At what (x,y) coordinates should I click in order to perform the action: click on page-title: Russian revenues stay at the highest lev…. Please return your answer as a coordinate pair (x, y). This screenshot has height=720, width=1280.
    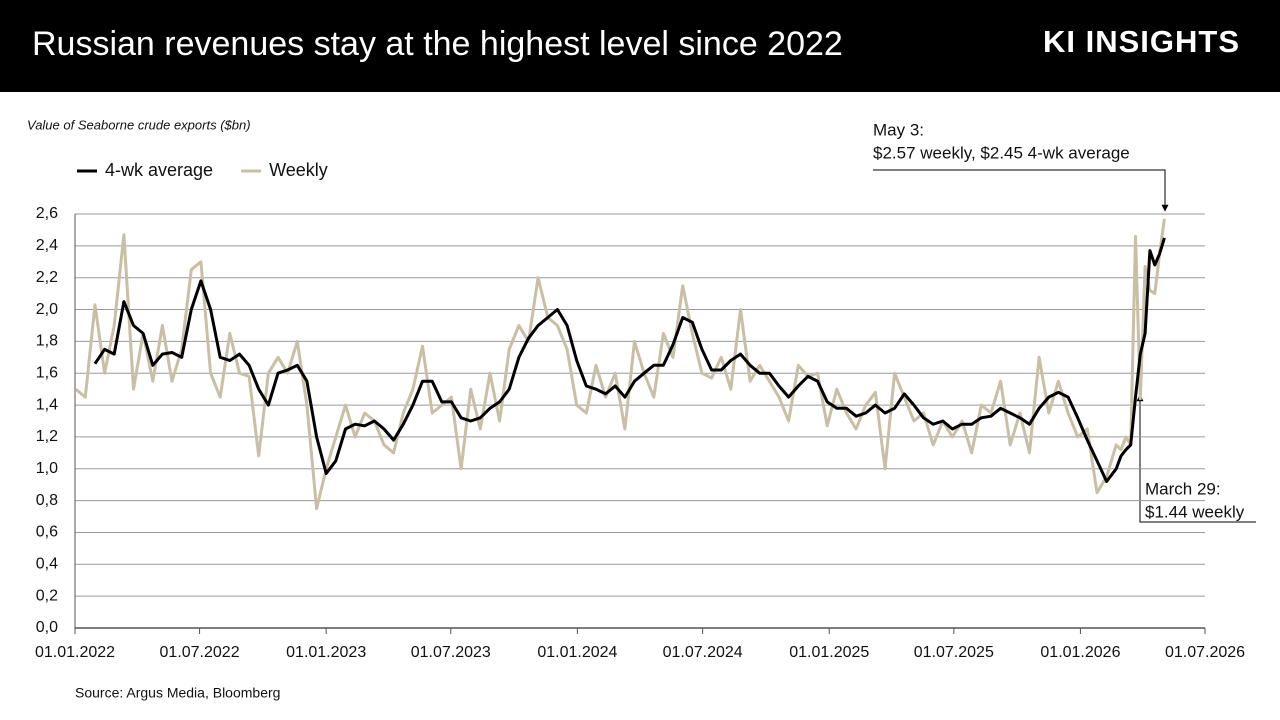
    Looking at the image, I should click on (437, 44).